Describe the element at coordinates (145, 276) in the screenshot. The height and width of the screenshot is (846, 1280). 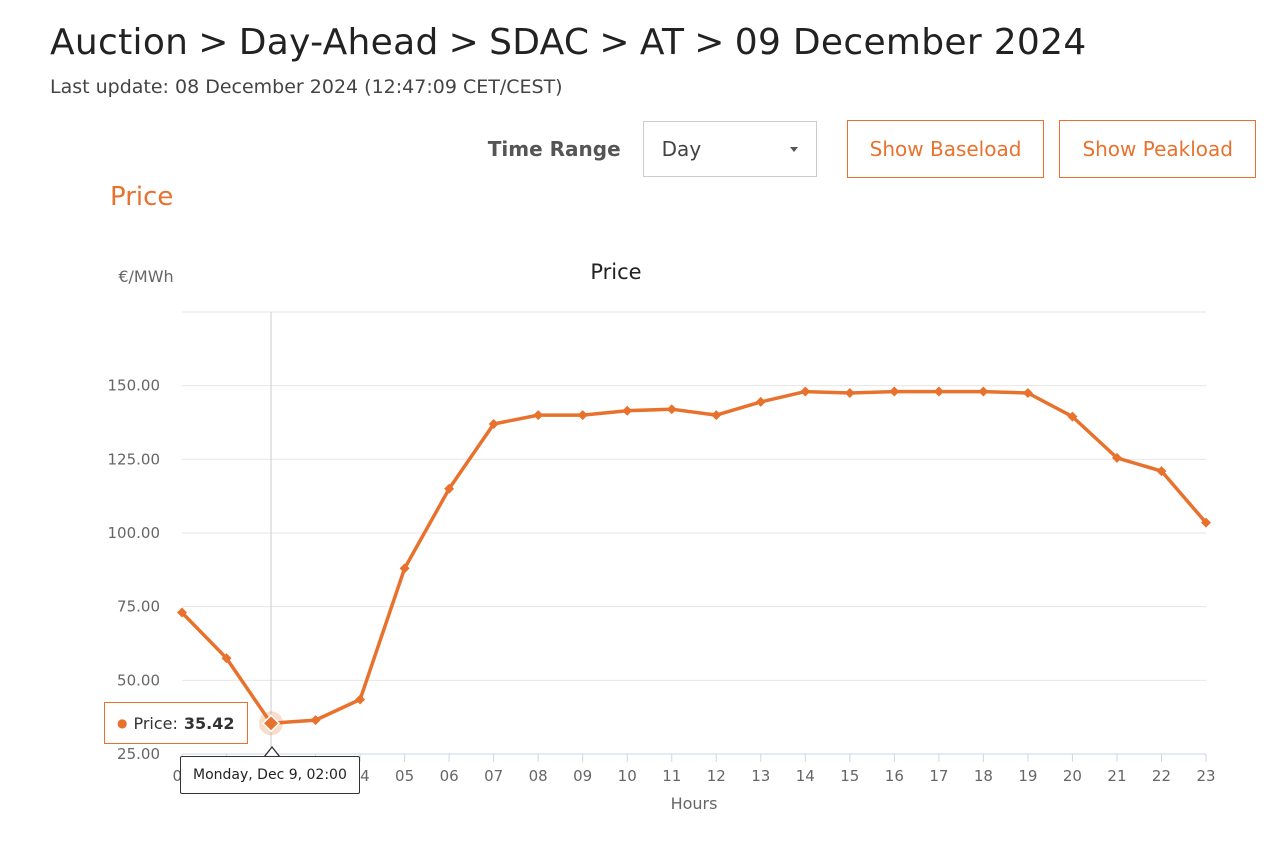
I see `y-axis-label: €/MWh` at that location.